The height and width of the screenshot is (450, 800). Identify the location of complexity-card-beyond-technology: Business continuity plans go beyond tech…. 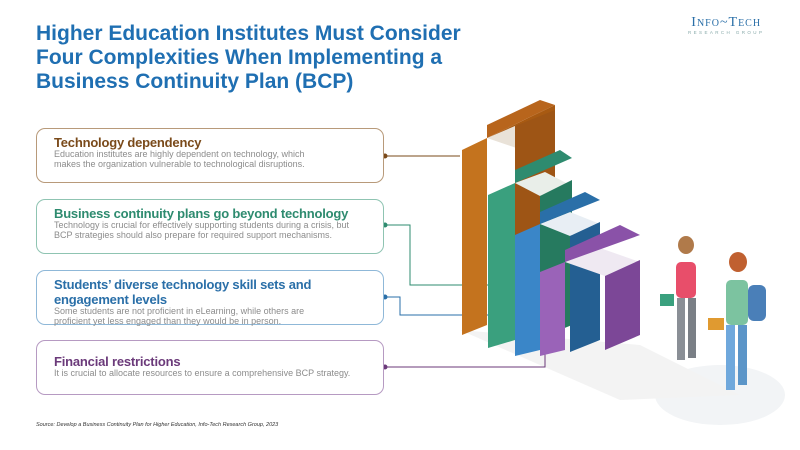
(210, 226).